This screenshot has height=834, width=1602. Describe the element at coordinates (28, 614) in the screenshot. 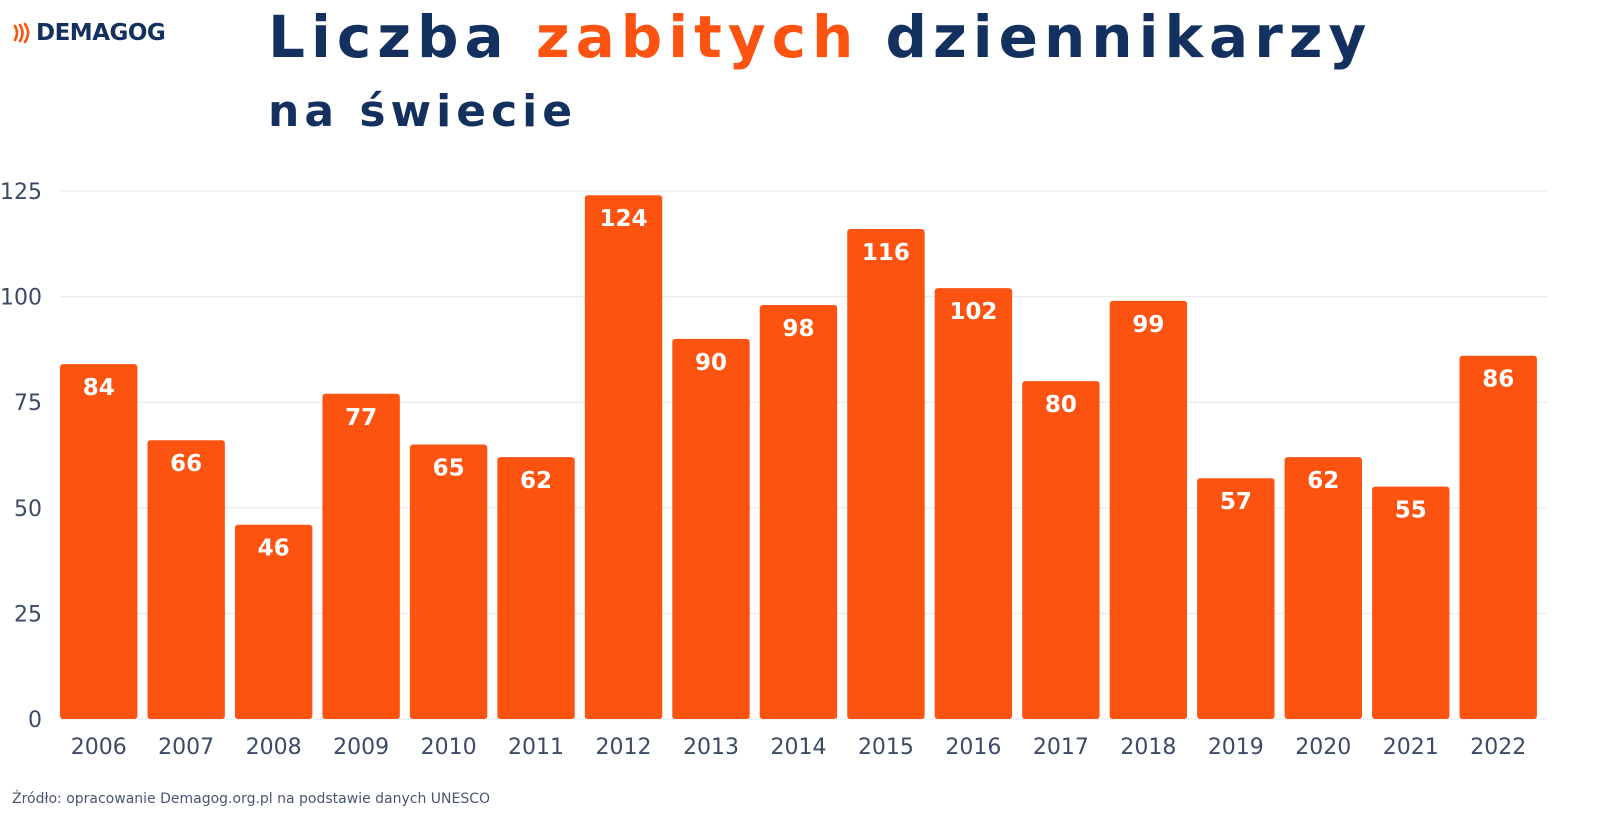

I see `y-tick-label: 25` at that location.